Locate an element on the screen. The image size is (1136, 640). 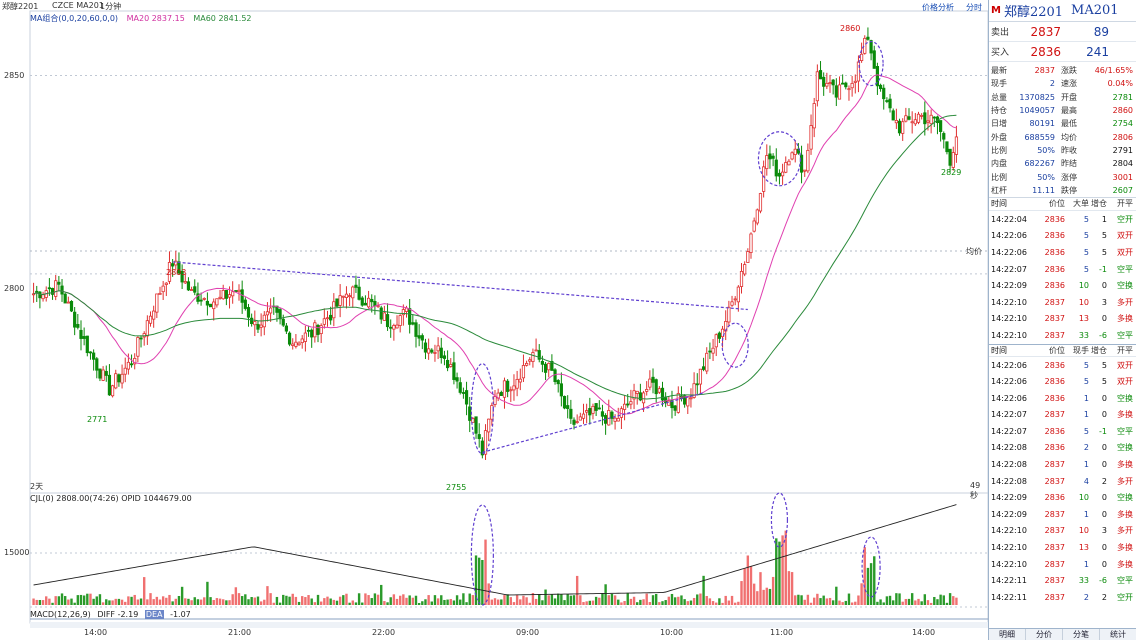
tick-row: 14:22:11 2837 2 2 空开 is located at coordinates (1062, 597).